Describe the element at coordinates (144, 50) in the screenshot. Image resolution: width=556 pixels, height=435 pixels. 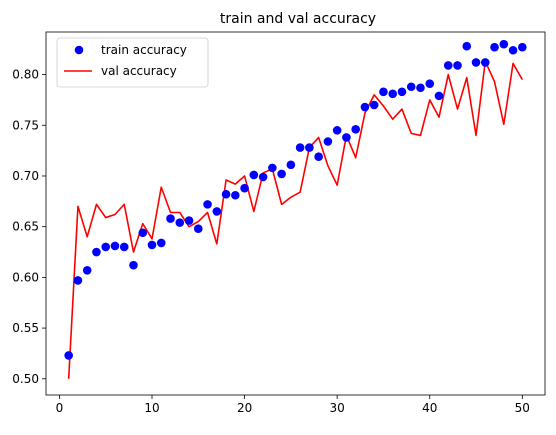
I see `legend-train-label: train accuracy` at that location.